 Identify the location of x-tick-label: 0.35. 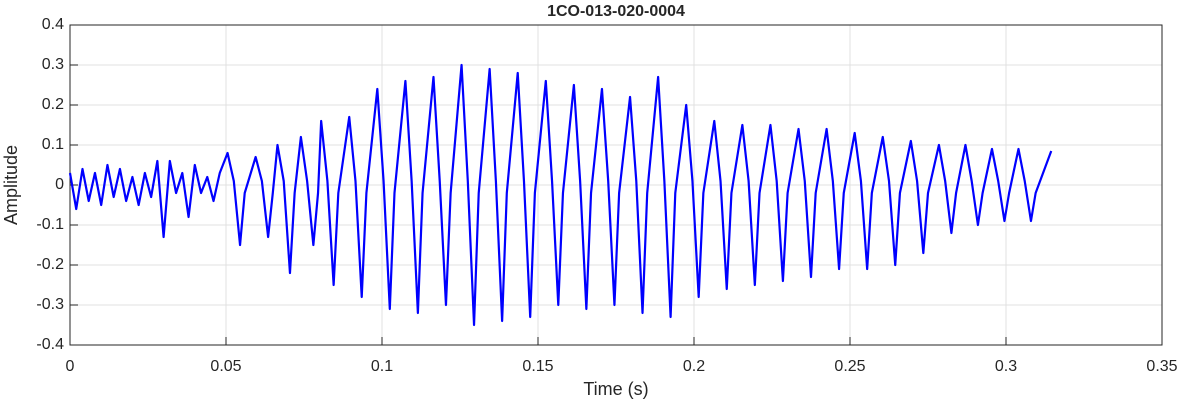
(1161, 366).